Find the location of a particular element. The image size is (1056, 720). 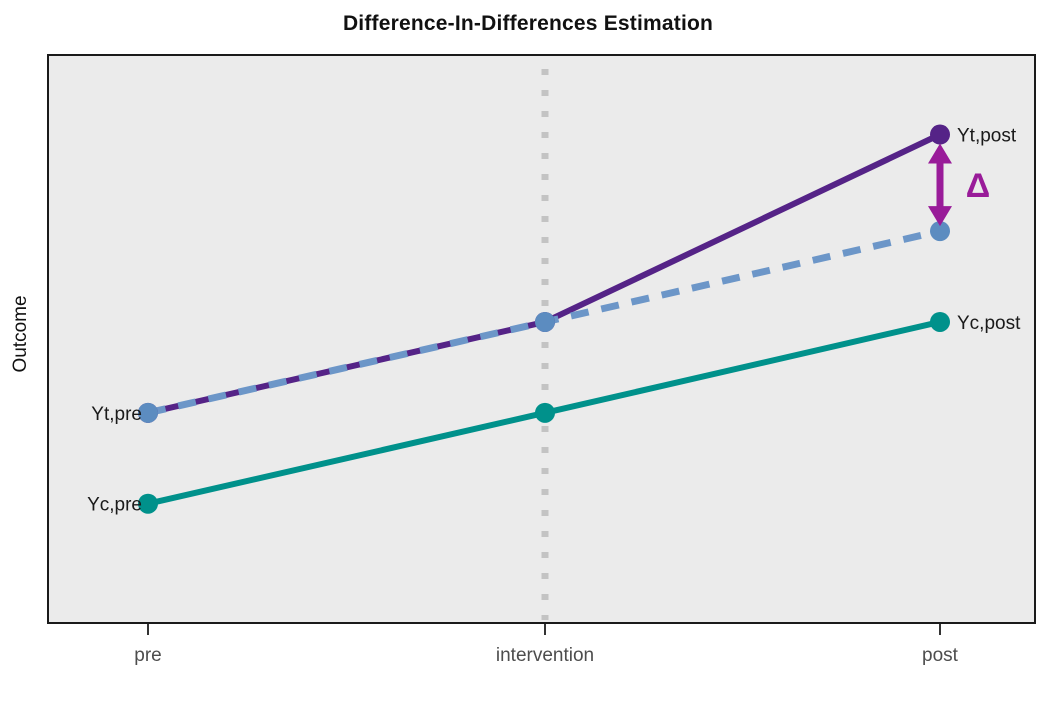

delta-label: Δ is located at coordinates (978, 186).